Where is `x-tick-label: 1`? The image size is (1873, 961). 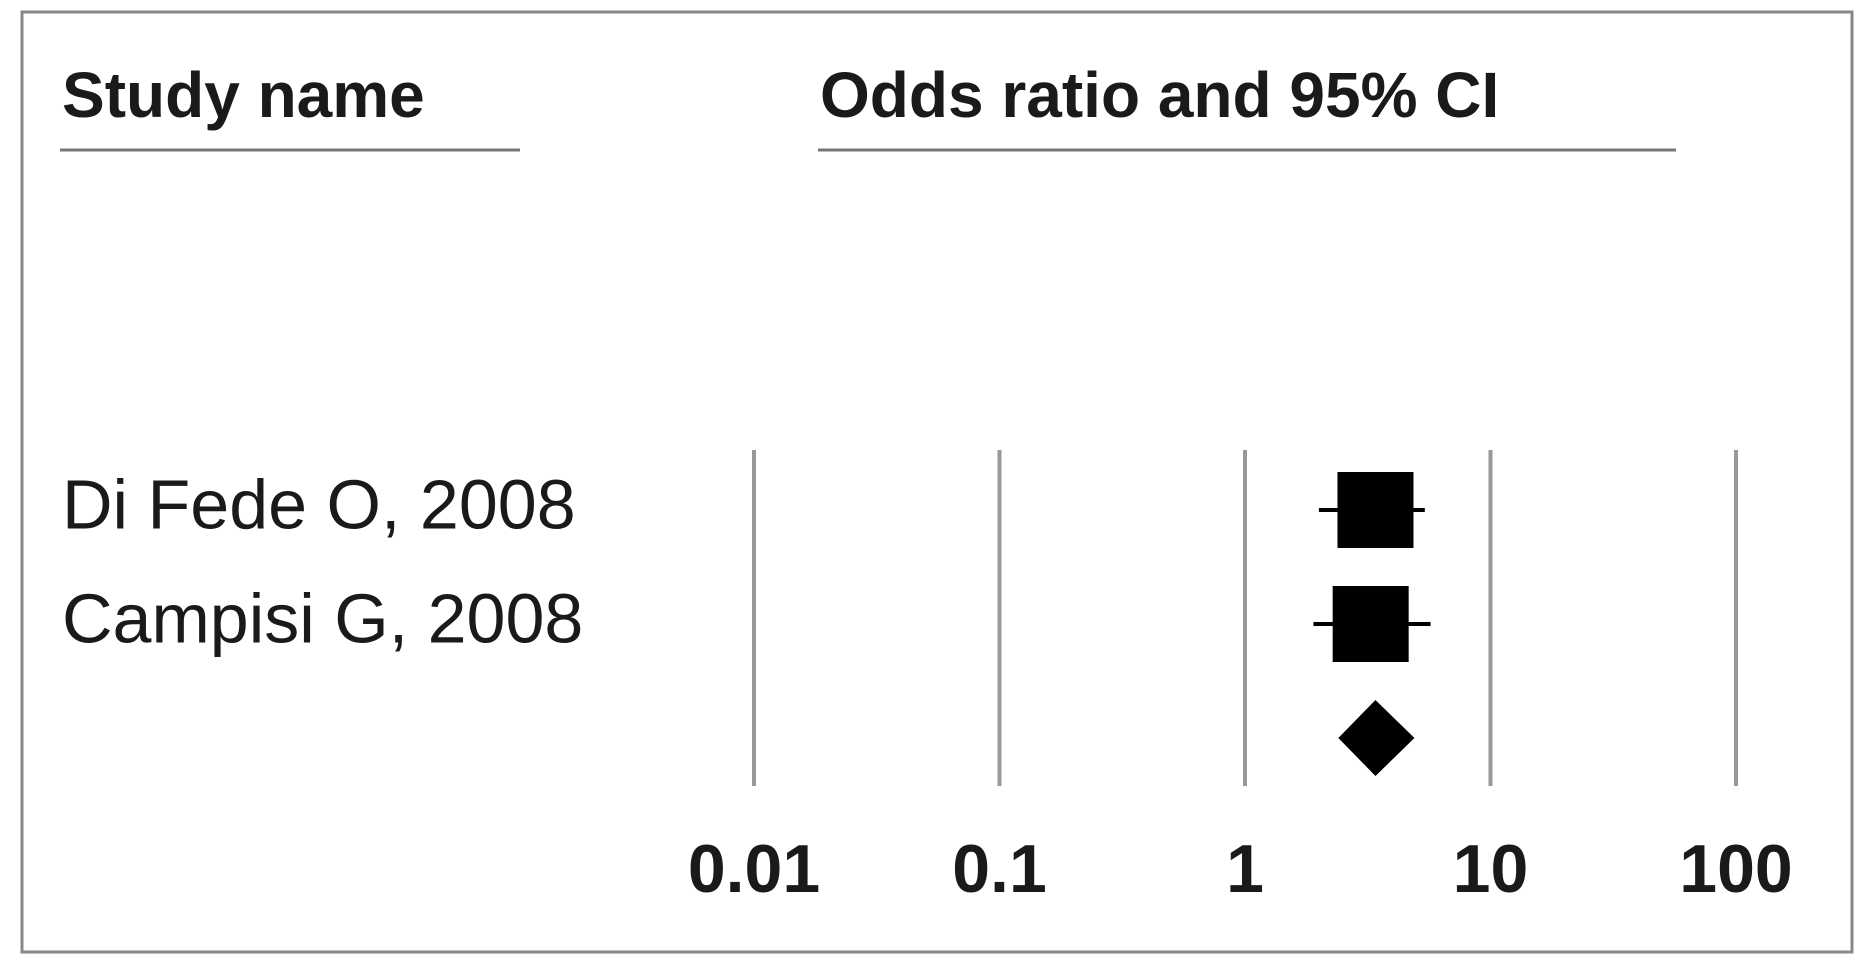
x-tick-label: 1 is located at coordinates (1245, 869).